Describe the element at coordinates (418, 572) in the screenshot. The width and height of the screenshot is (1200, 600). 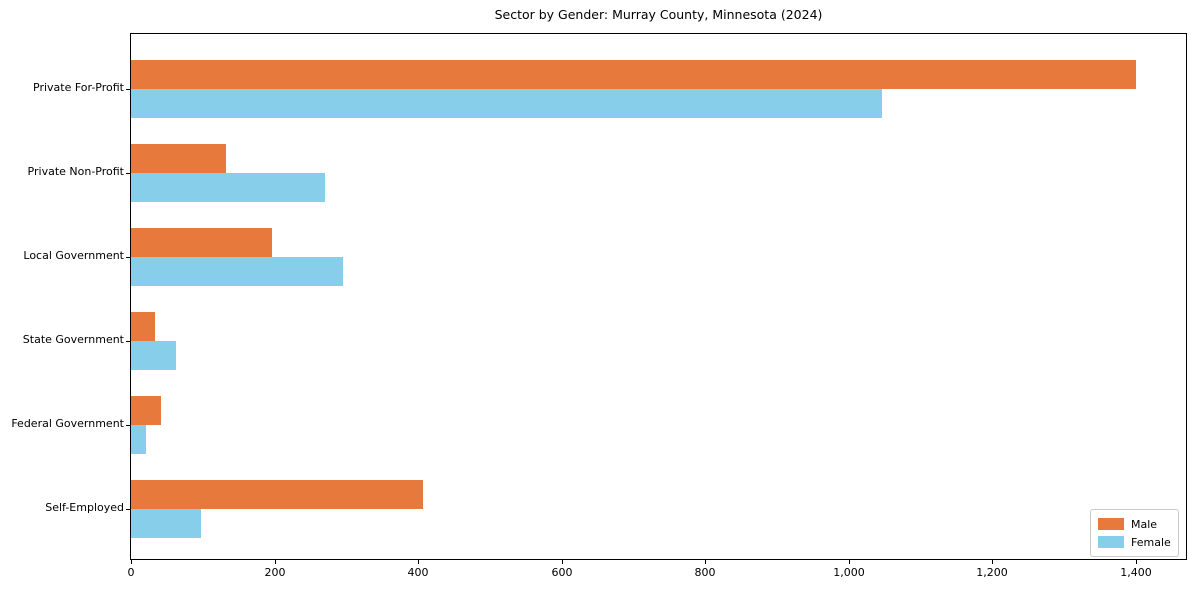
I see `x-tick-label: 400` at that location.